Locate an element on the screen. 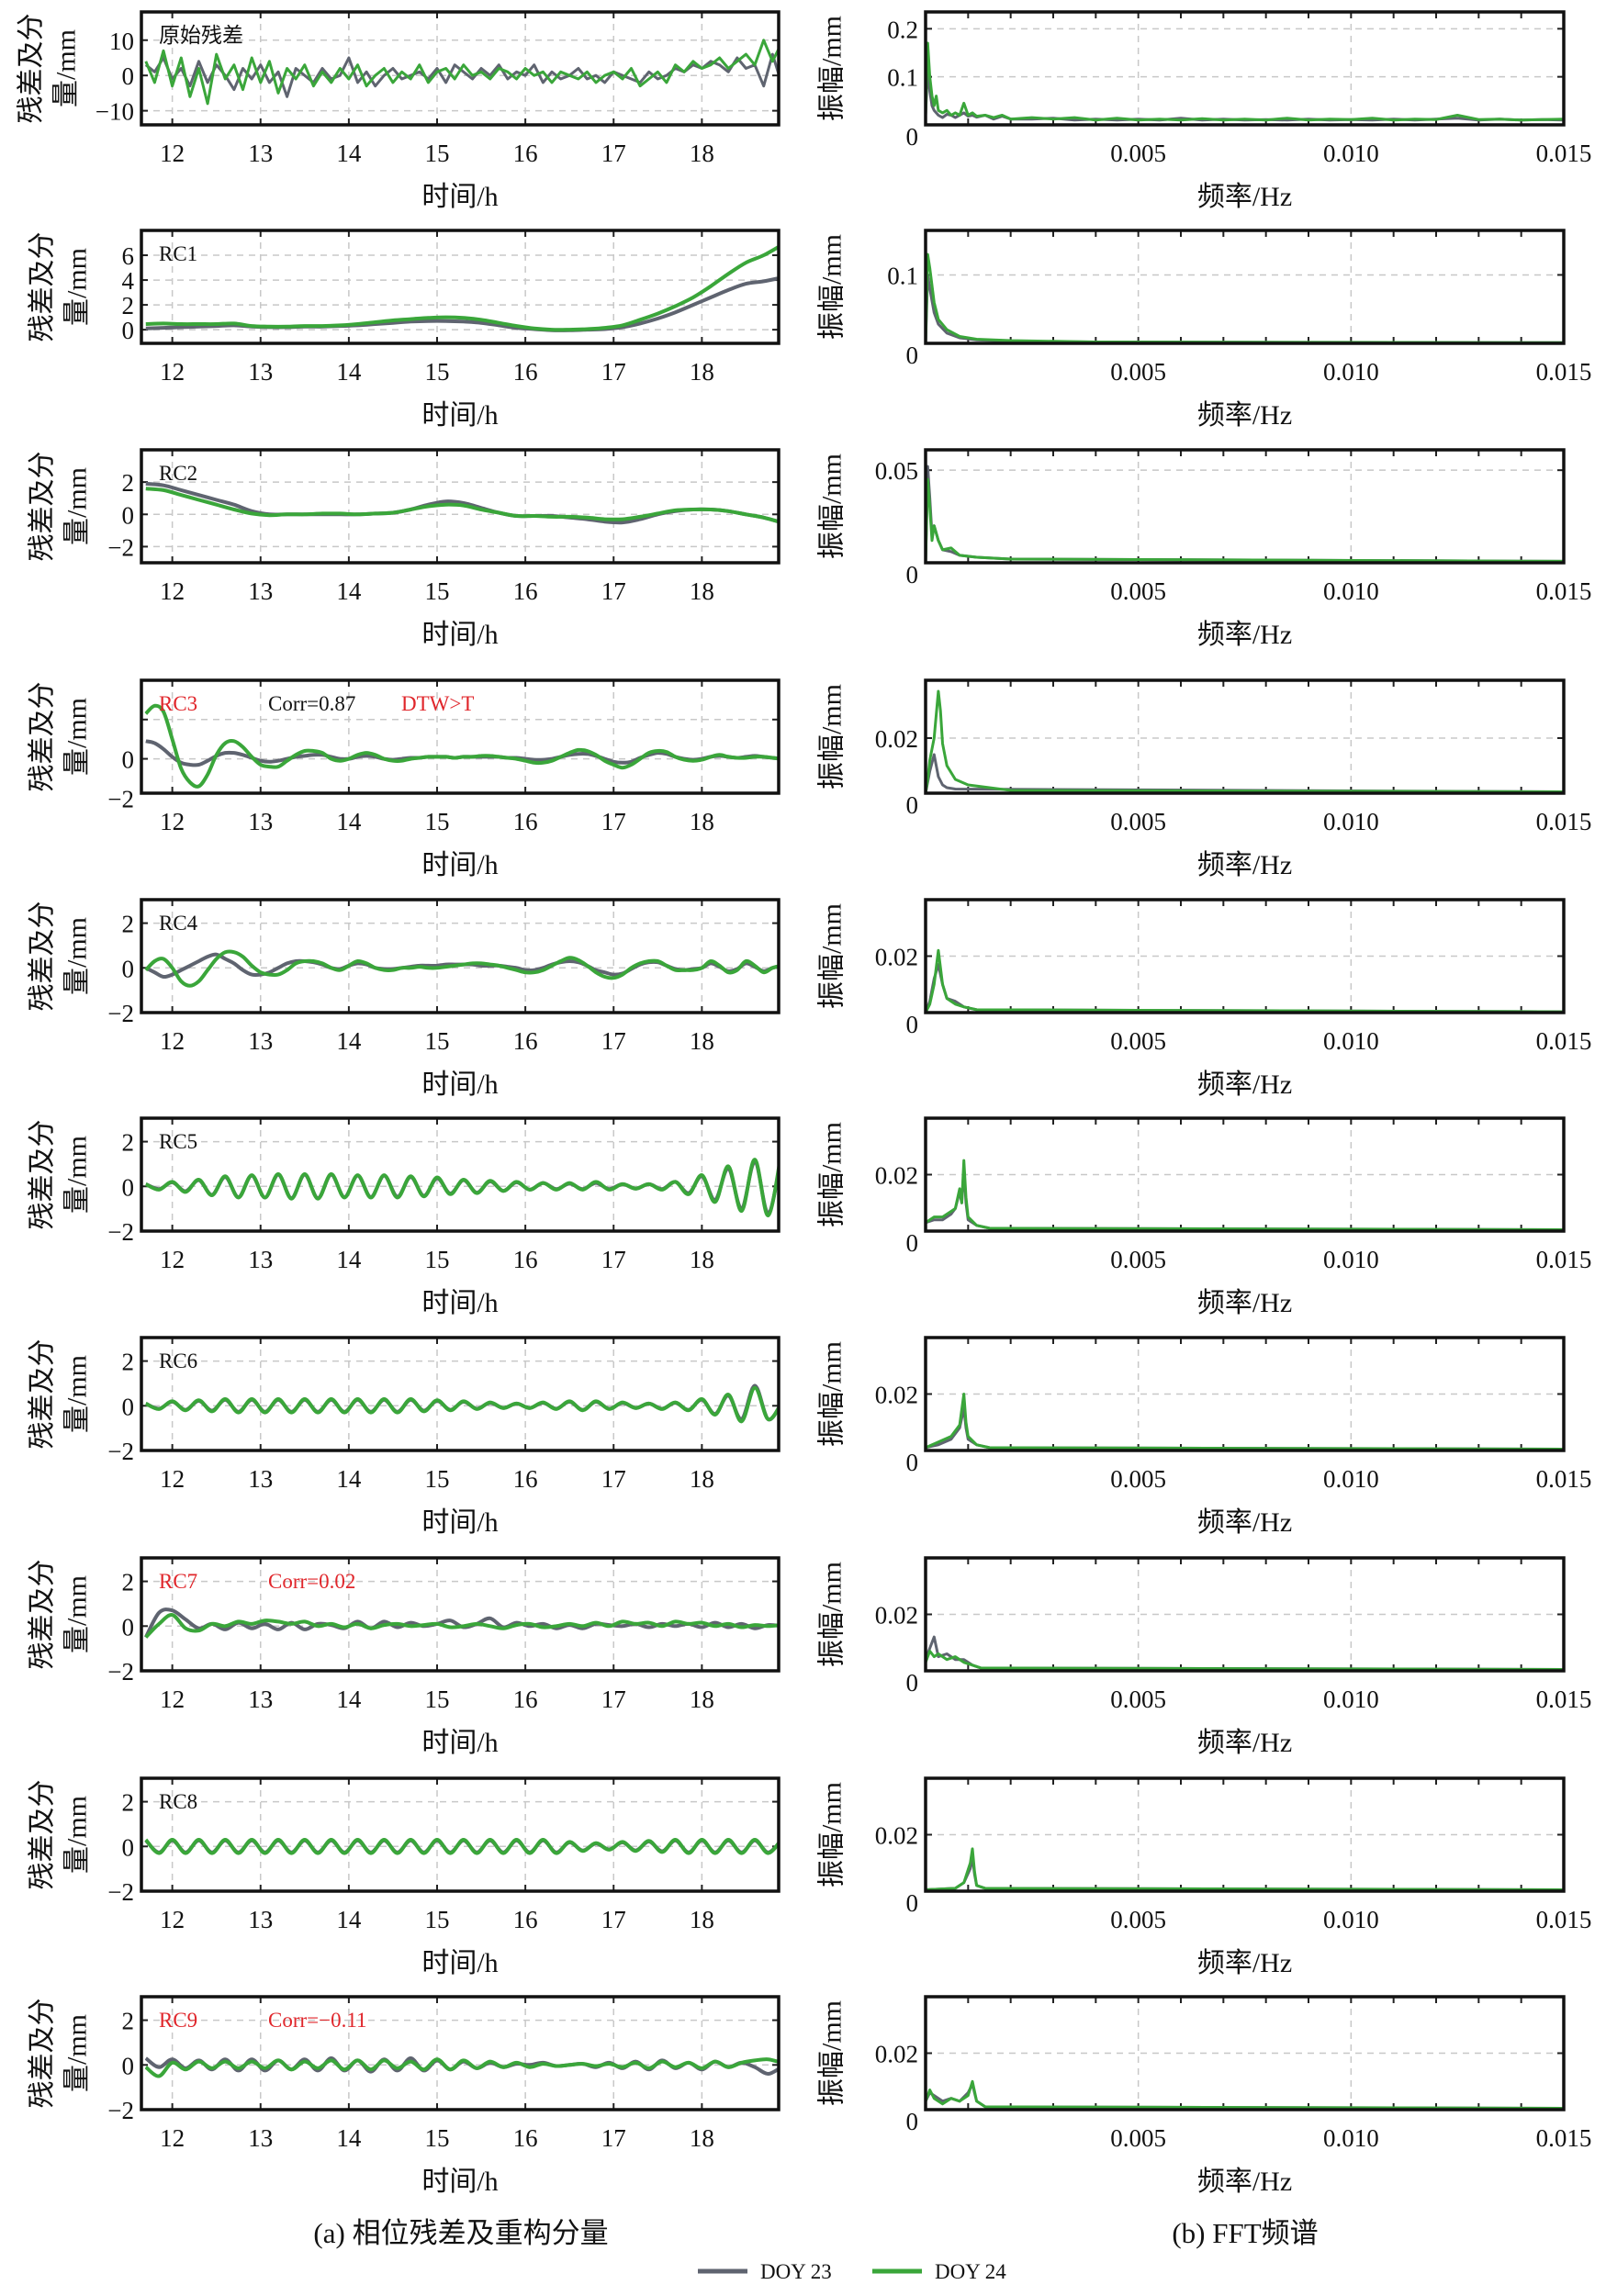 This screenshot has width=1606, height=2296. panel-rc8: 12 13 14 15 16 17 18 −2 0 2 时间/h 残差及分 量/mm RC8 is located at coordinates (404, 1877).